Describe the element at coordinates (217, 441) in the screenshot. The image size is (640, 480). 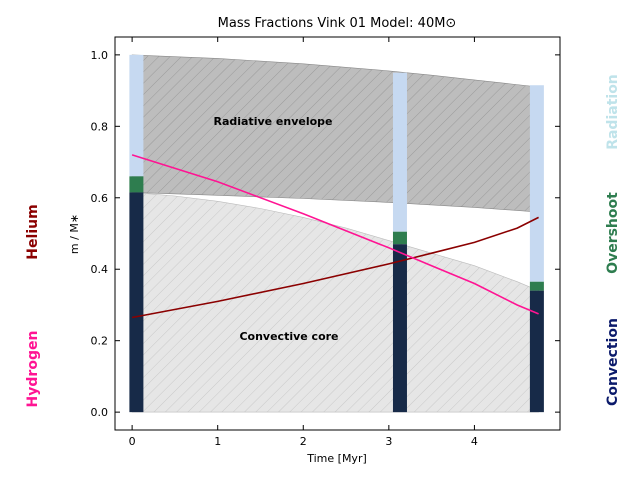
I see `x-tick-label: 1` at that location.